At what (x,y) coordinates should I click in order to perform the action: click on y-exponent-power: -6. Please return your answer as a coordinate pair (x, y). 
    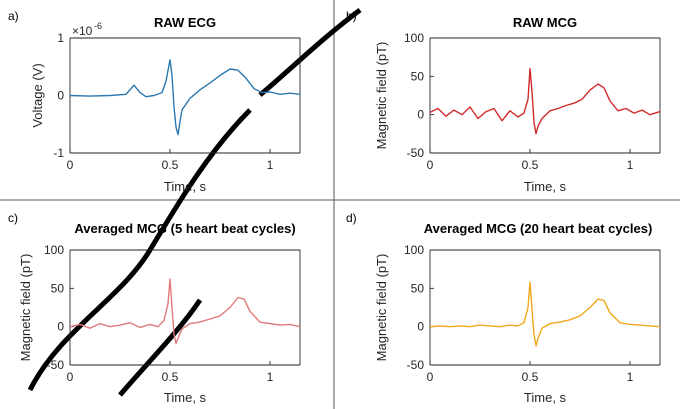
    Looking at the image, I should click on (98, 26).